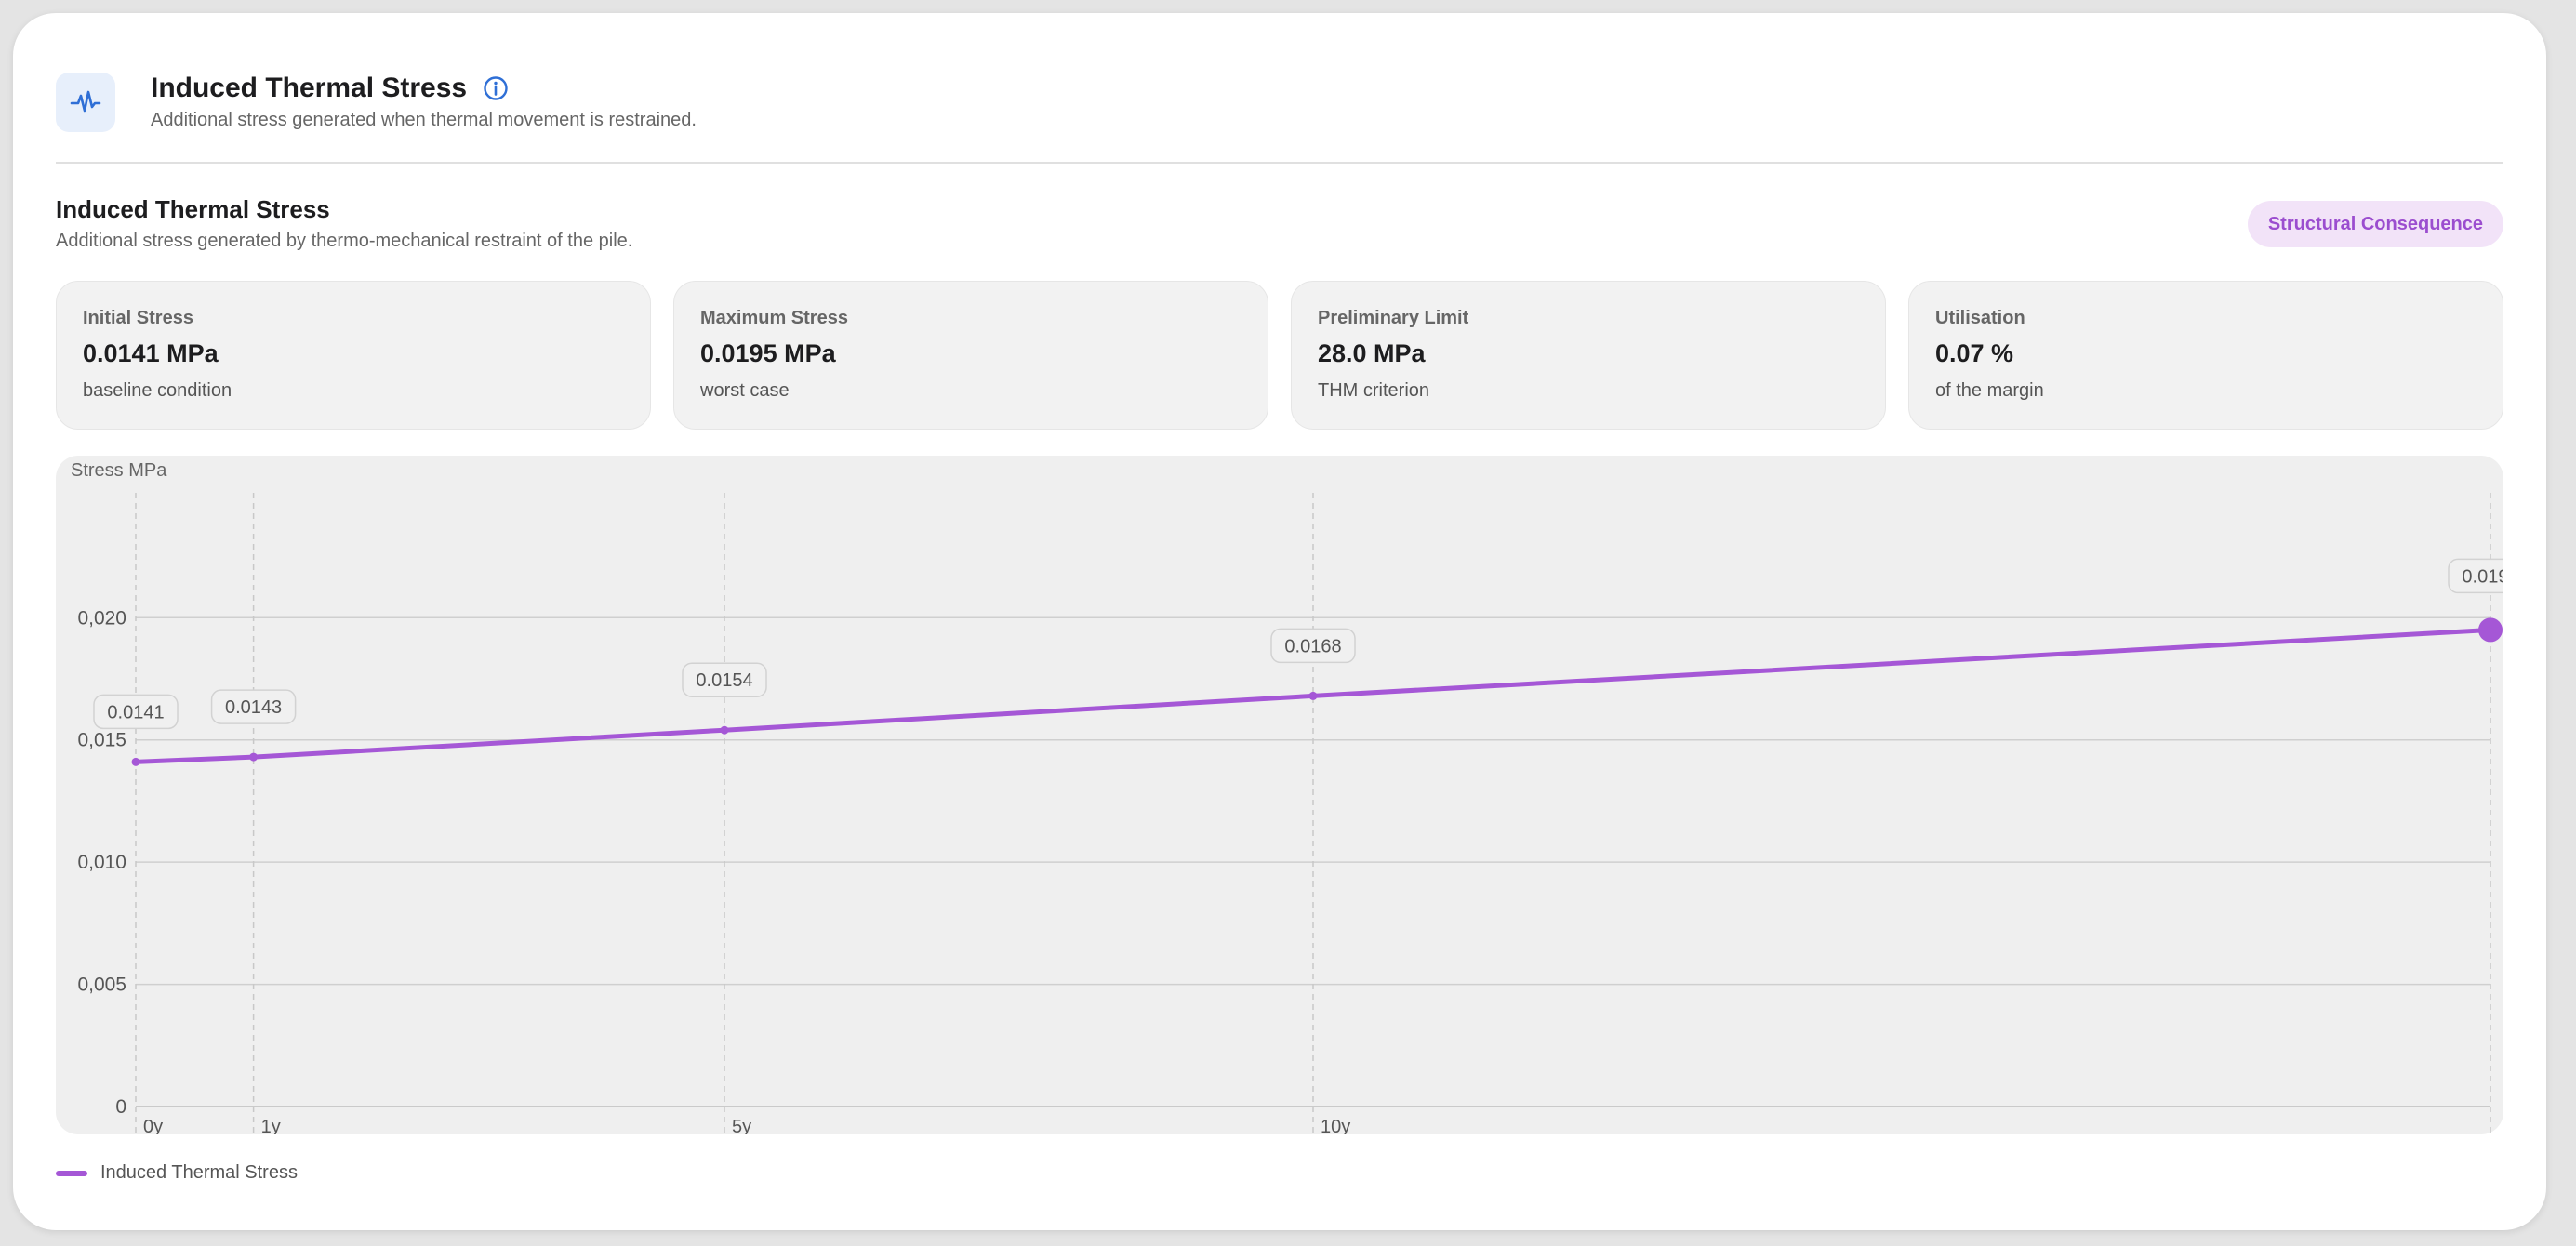 The image size is (2576, 1246). Describe the element at coordinates (970, 355) in the screenshot. I see `stat-card-maximum-stress: Maximum Stress 0.0195 MPa worst case` at that location.